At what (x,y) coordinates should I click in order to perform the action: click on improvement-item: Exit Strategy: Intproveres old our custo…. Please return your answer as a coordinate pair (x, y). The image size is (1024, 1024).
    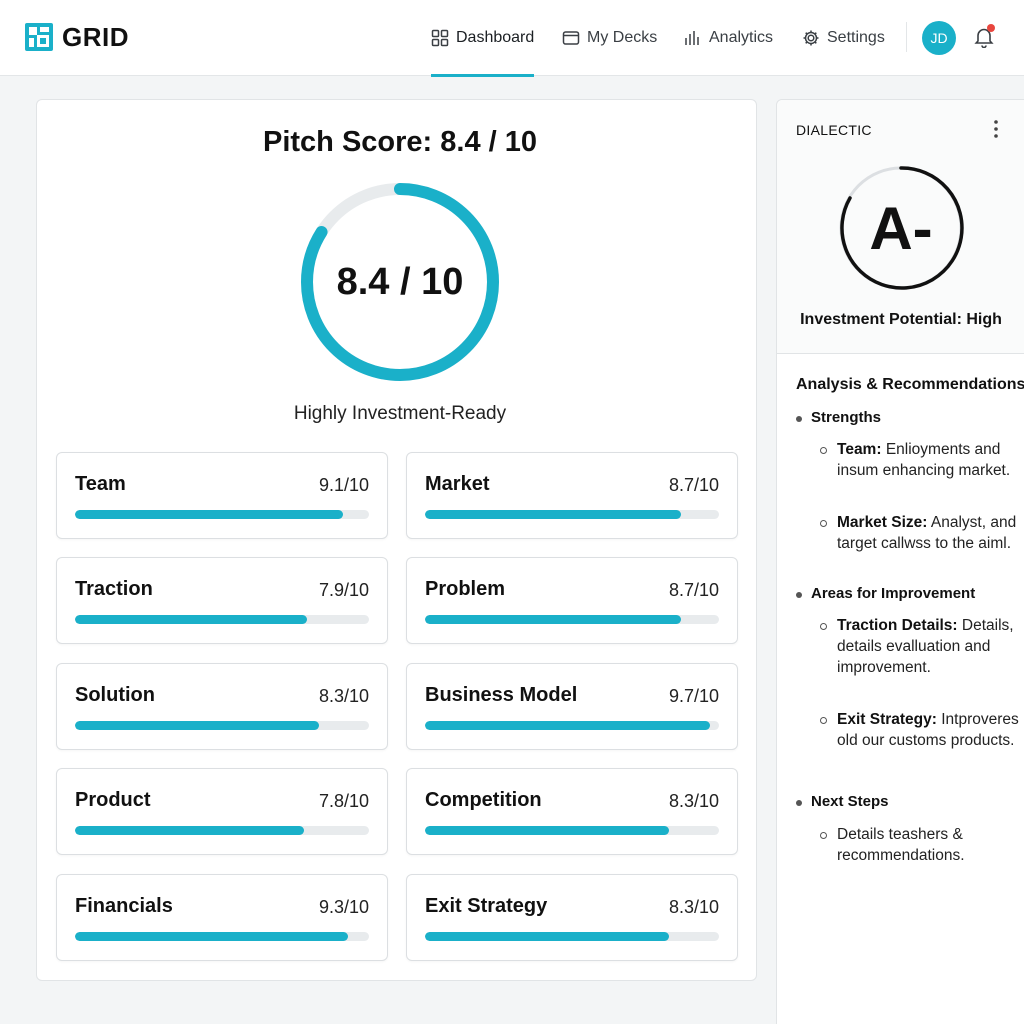
    Looking at the image, I should click on (922, 730).